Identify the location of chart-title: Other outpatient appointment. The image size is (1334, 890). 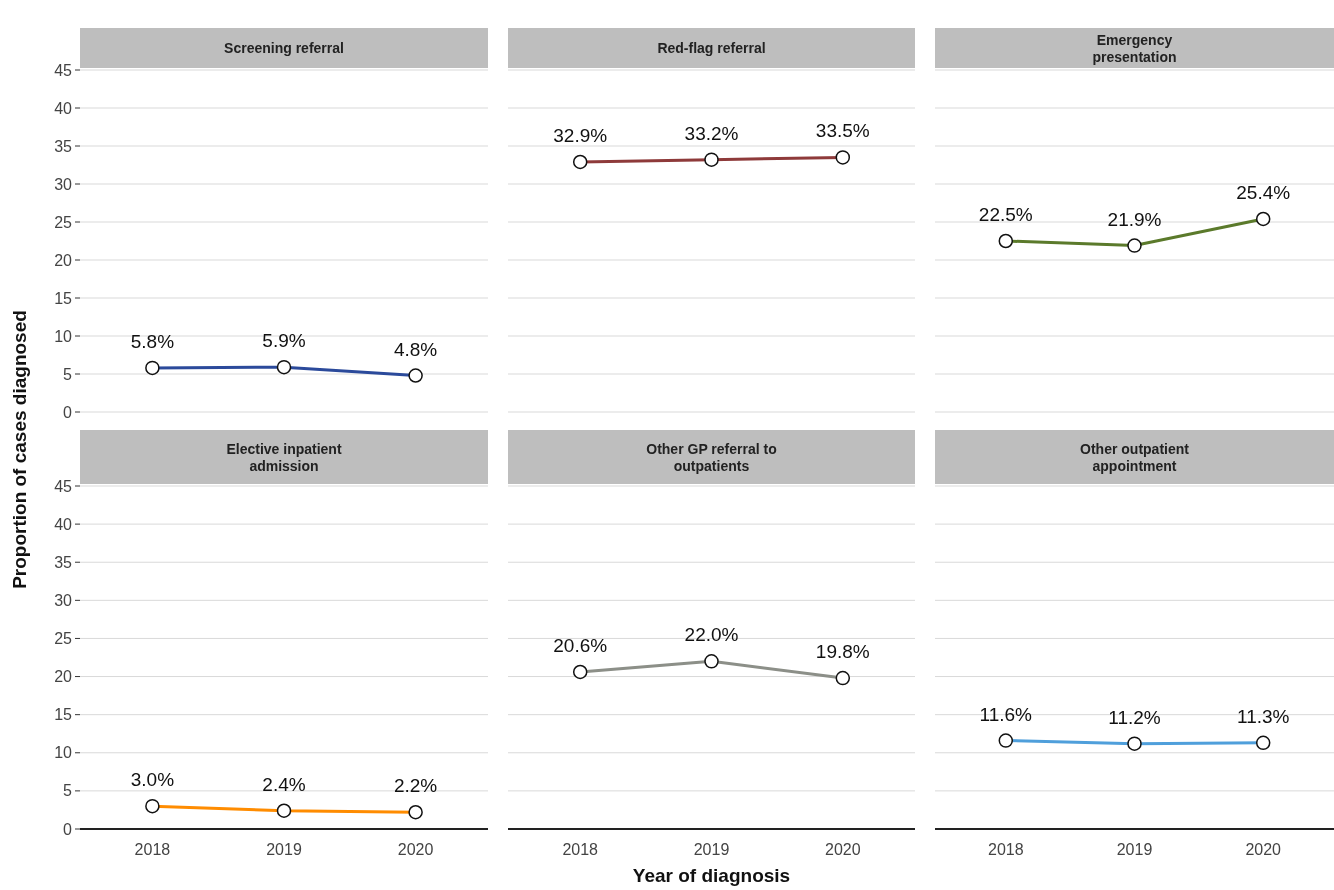
(1135, 457).